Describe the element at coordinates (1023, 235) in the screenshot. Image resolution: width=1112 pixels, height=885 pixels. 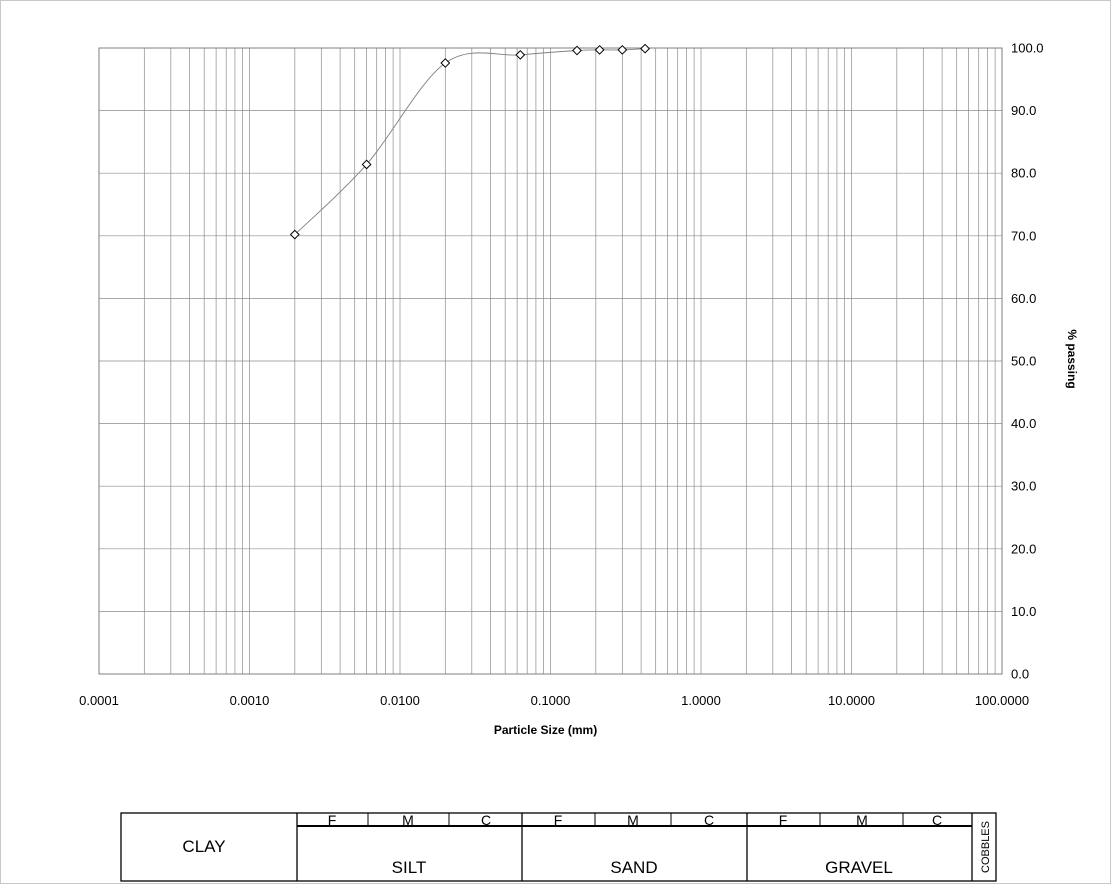
I see `y-tick-label: 70.0` at that location.